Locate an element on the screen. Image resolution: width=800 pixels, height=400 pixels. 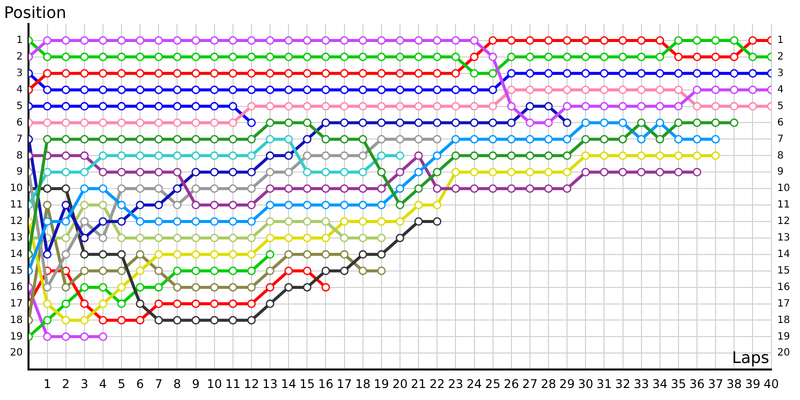
x-tick-label: 20 is located at coordinates (400, 383).